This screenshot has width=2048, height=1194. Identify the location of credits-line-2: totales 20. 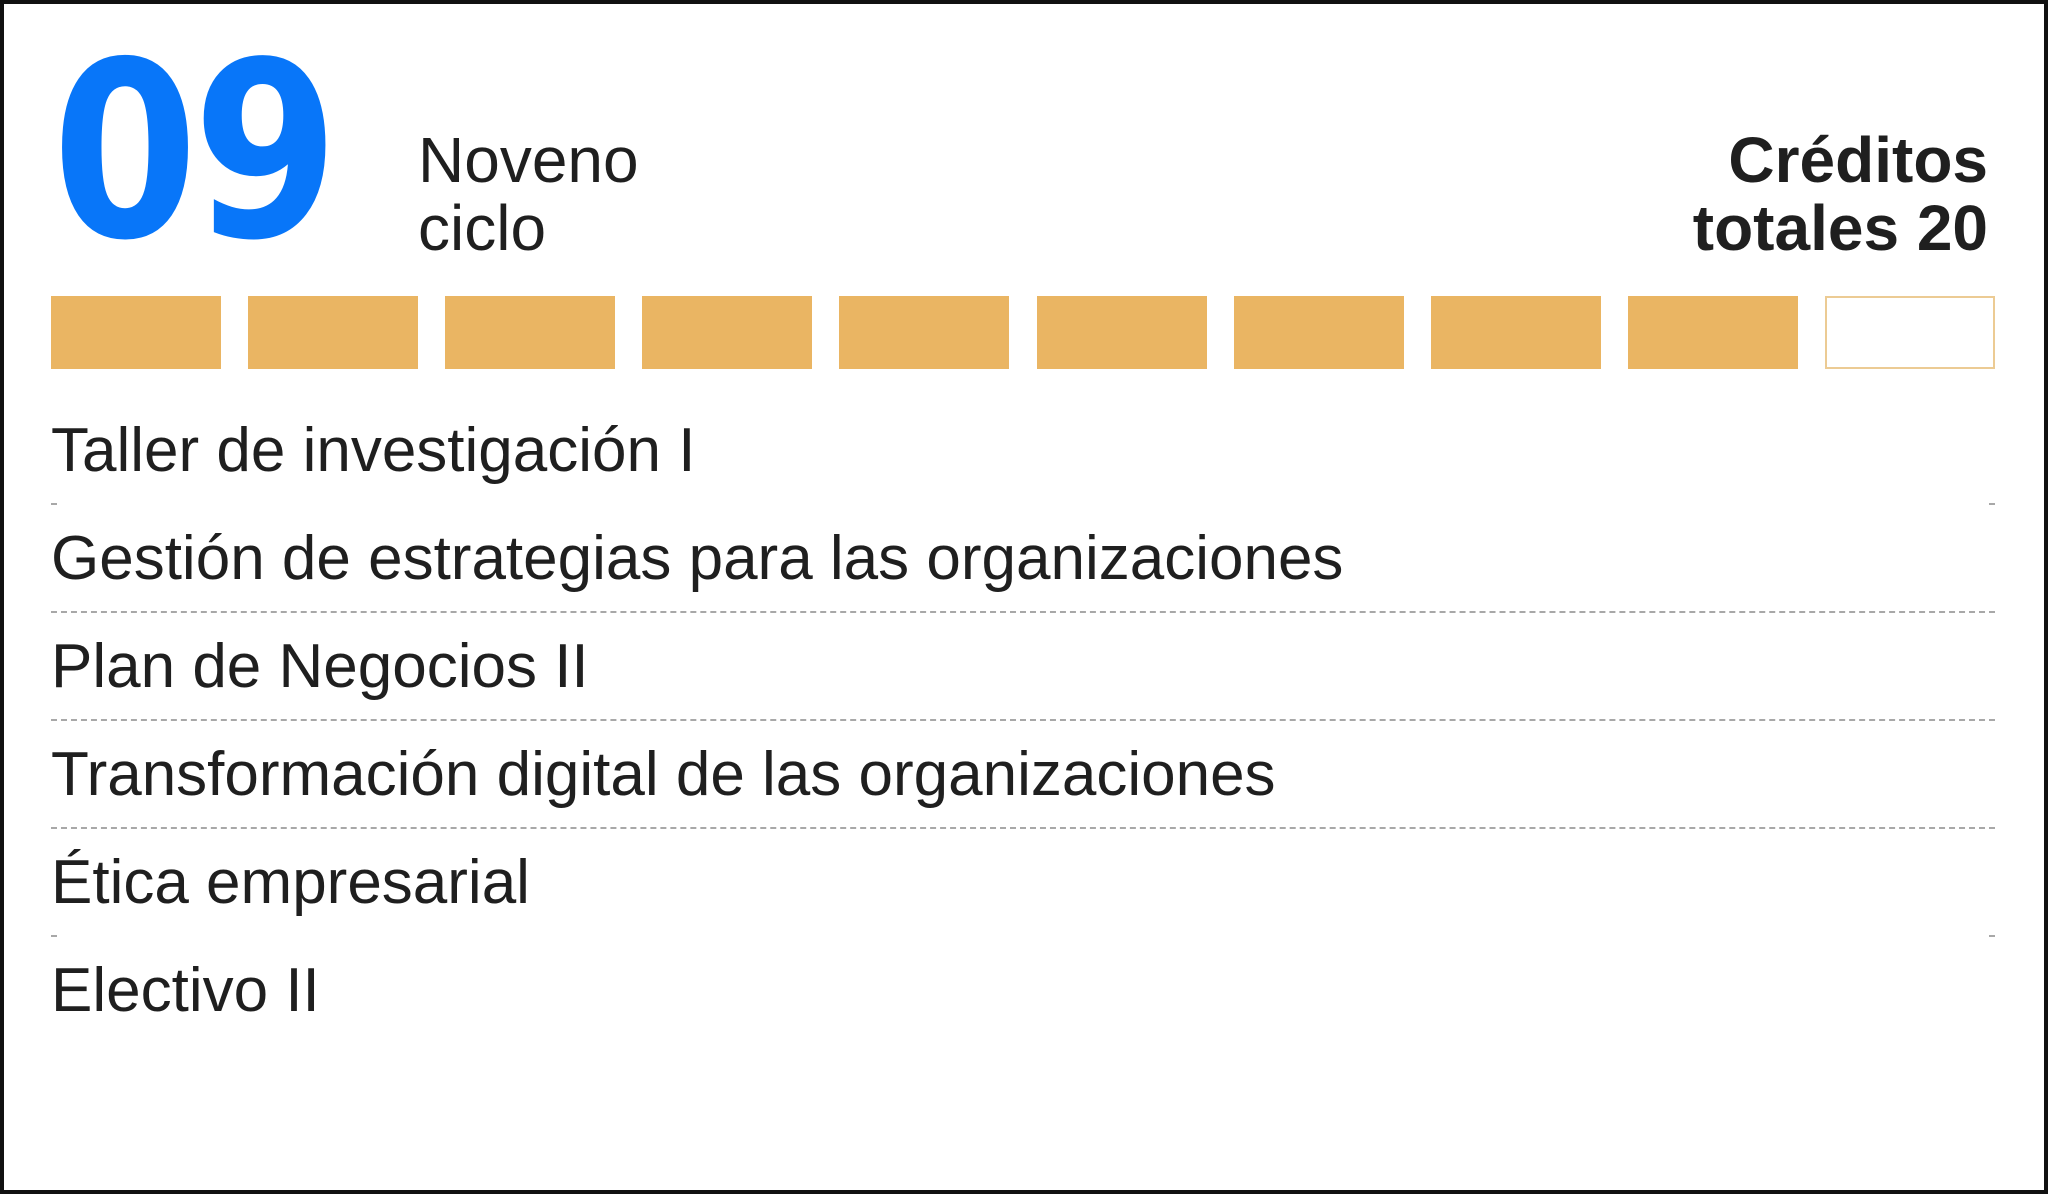
(1840, 228).